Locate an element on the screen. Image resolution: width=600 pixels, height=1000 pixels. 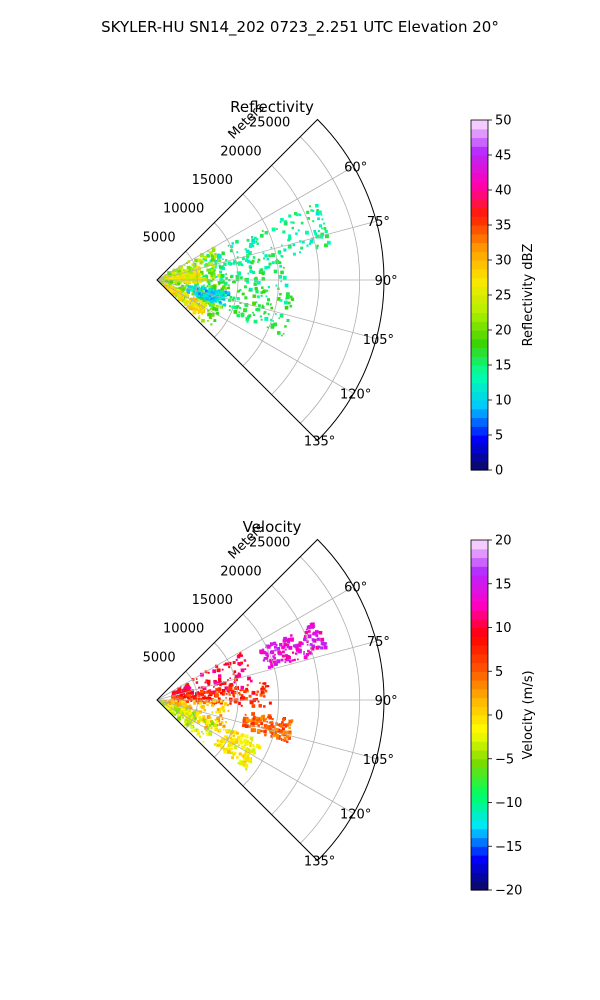
colorbar-tick-label: −15 is located at coordinates (508, 847).